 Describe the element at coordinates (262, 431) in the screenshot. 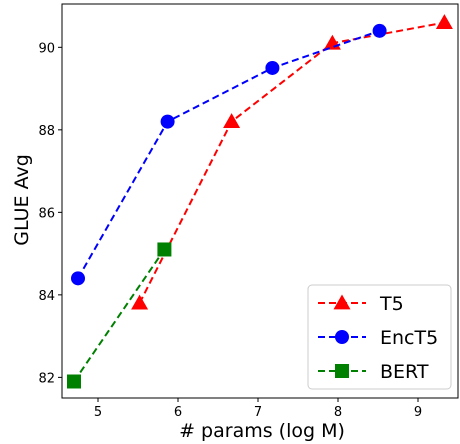

I see `x-axis-label: # params (log M)` at that location.